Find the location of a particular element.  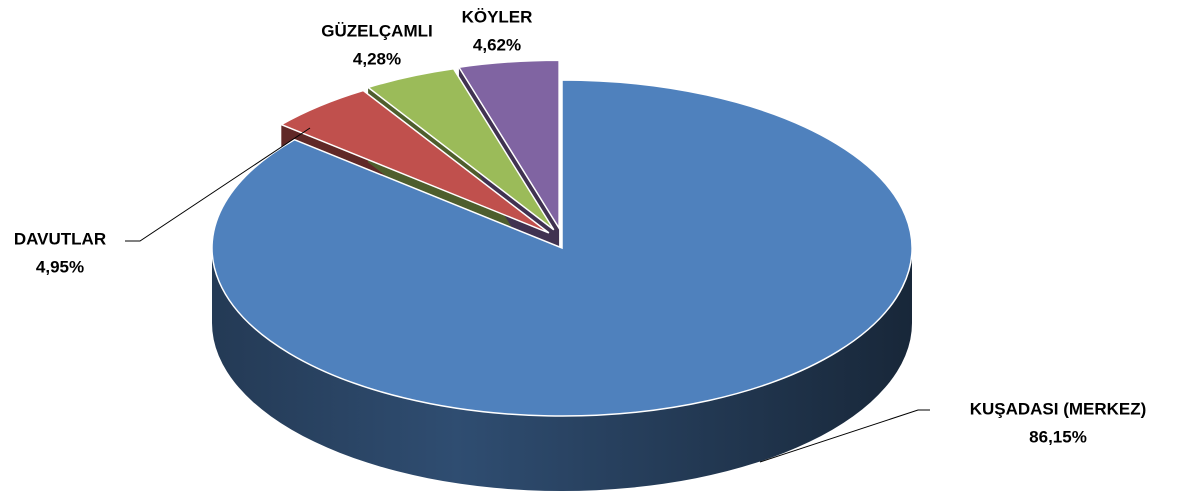

slice-value-label: 4,95% is located at coordinates (60, 266).